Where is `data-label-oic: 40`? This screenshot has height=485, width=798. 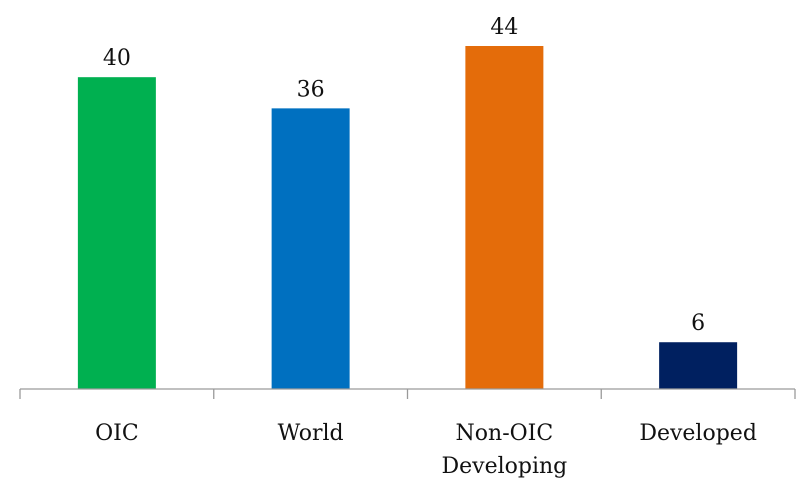 data-label-oic: 40 is located at coordinates (117, 58).